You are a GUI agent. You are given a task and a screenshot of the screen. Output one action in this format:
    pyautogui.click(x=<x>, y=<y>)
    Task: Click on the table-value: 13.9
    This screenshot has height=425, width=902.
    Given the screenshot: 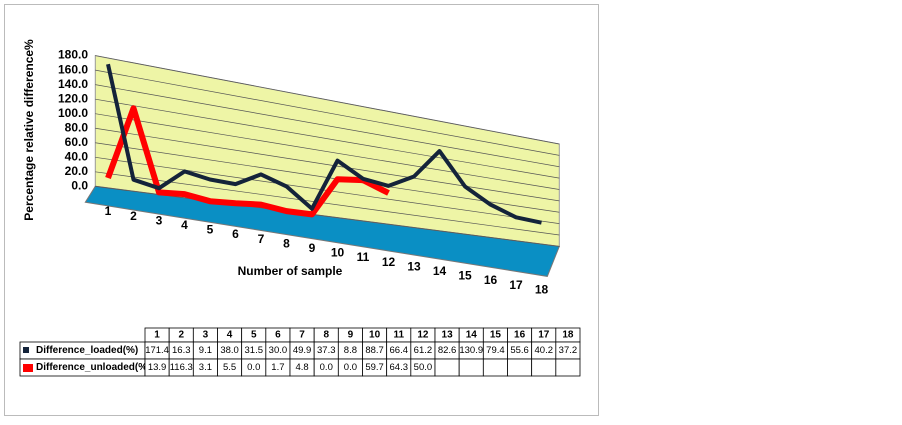 What is the action you would take?
    pyautogui.click(x=157, y=367)
    